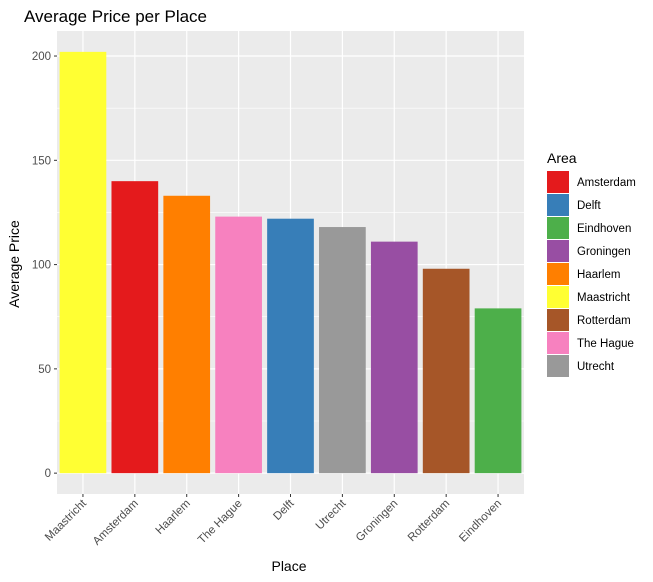  Describe the element at coordinates (173, 517) in the screenshot. I see `x-tick-label: Haarlem` at that location.